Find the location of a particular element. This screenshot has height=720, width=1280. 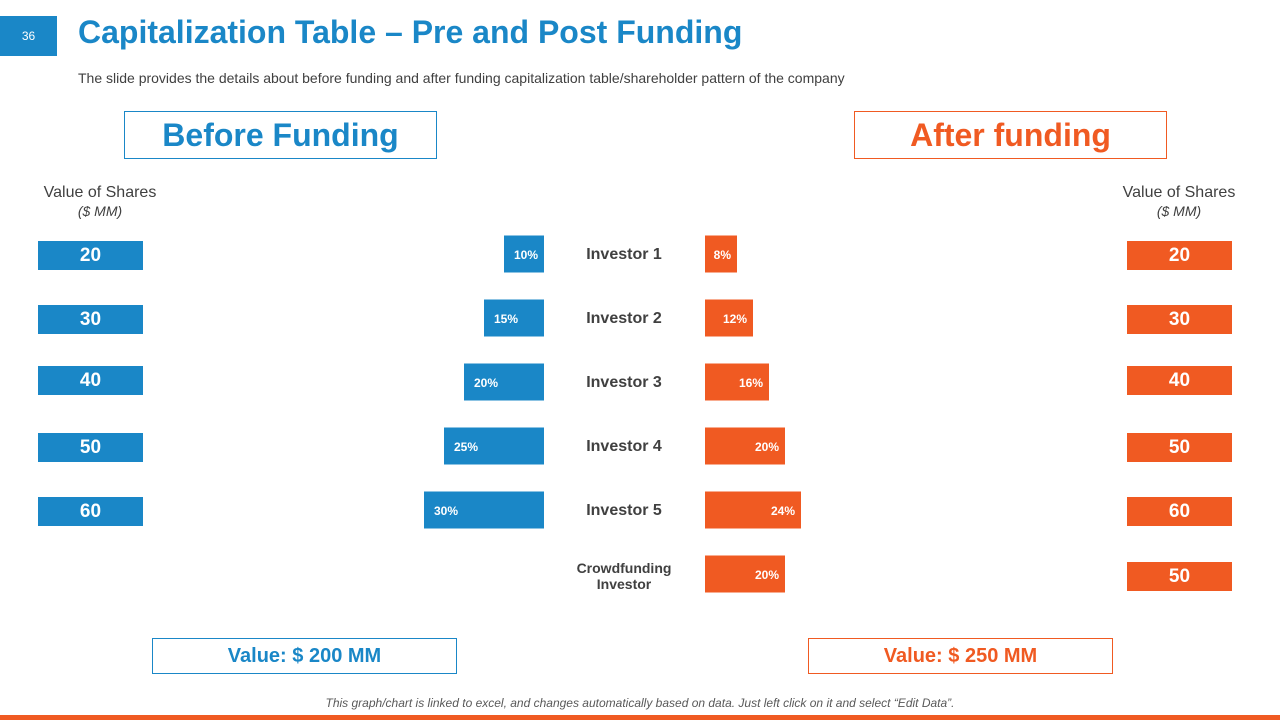

before-value-label-text: Value of Shares is located at coordinates (100, 192).